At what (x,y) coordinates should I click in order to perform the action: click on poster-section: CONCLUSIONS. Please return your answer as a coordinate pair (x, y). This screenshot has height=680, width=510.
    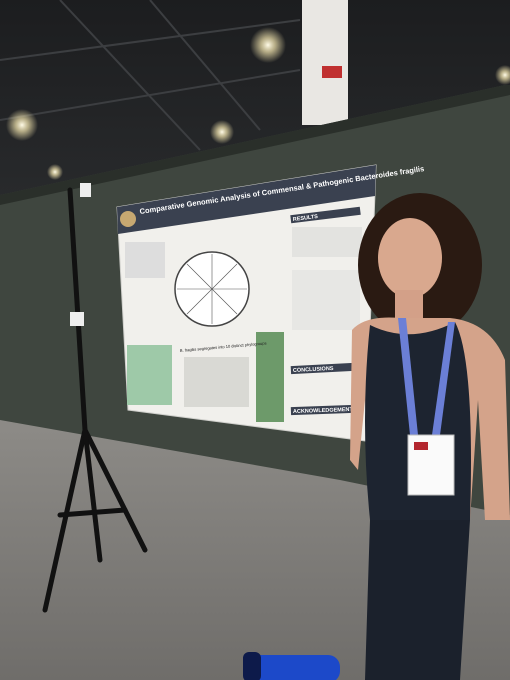
    Looking at the image, I should click on (313, 370).